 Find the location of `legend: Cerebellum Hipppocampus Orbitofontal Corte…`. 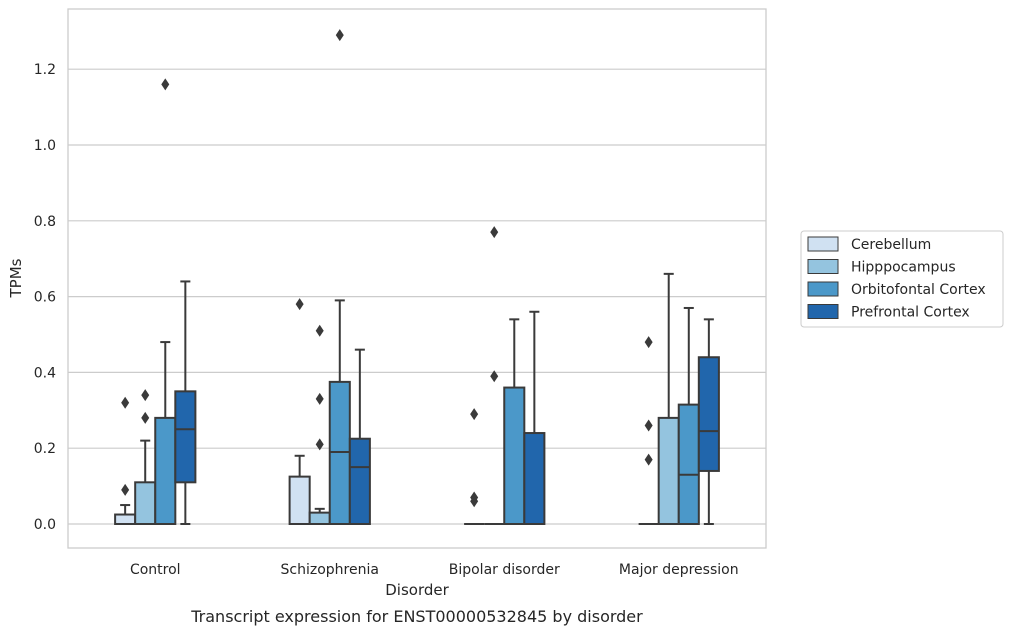

legend: Cerebellum Hipppocampus Orbitofontal Corte… is located at coordinates (902, 279).